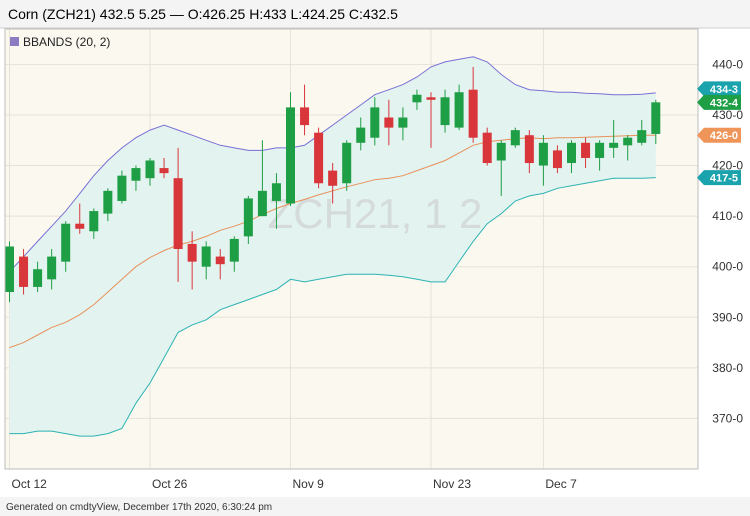 The image size is (750, 516). Describe the element at coordinates (375, 14) in the screenshot. I see `header-bar` at that location.